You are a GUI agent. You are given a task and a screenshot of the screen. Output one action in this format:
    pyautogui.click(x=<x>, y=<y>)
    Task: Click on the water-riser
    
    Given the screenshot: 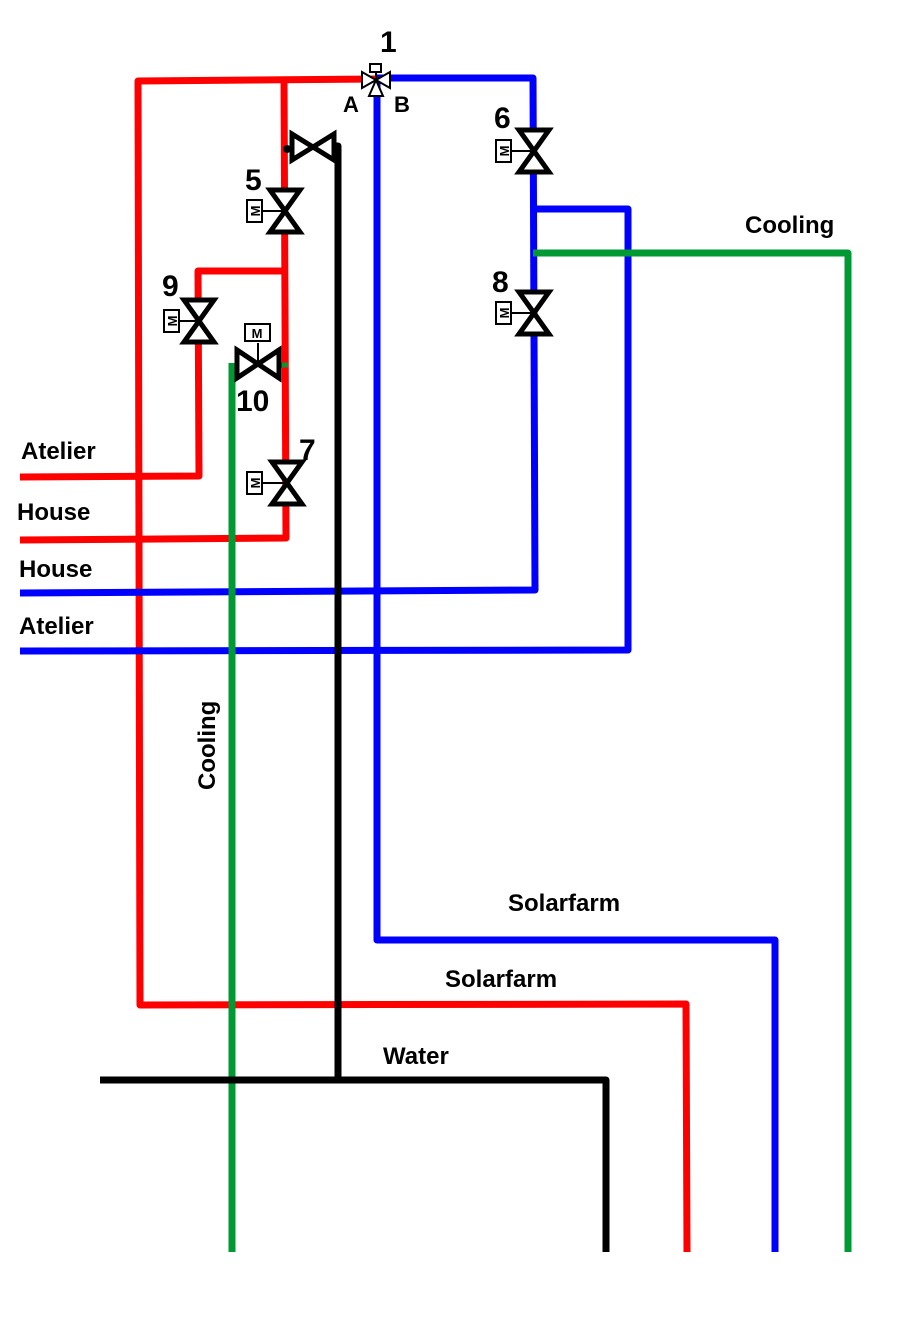 What is the action you would take?
    pyautogui.click(x=338, y=611)
    